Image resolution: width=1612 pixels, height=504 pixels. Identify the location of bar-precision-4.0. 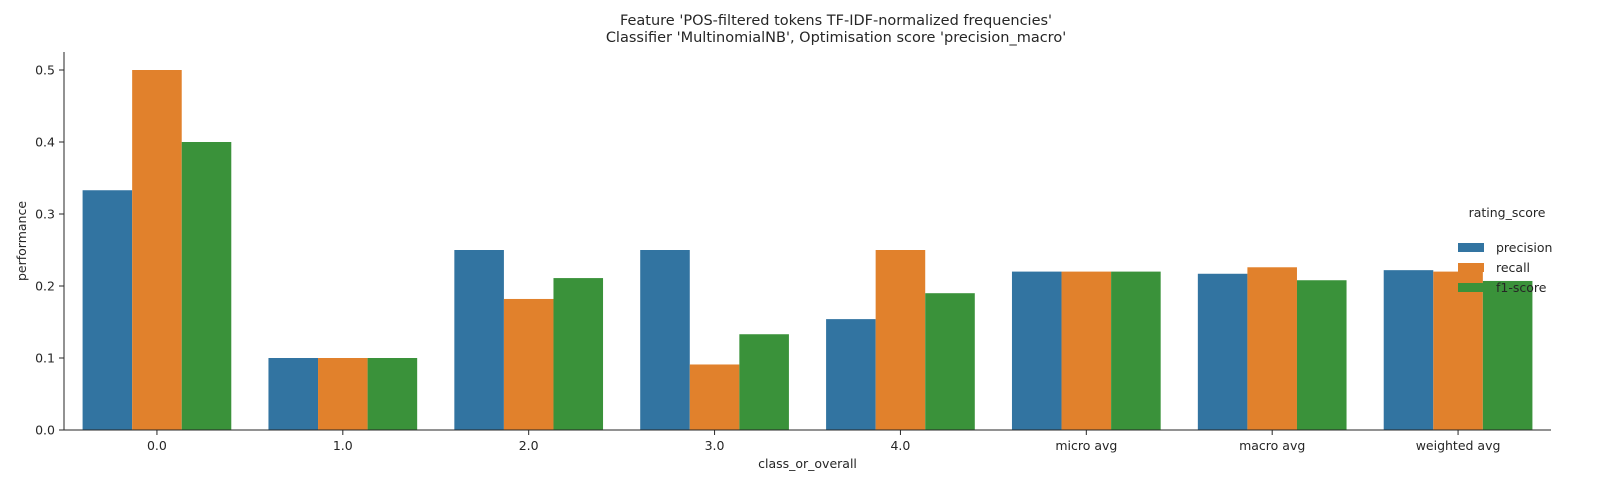
(851, 374).